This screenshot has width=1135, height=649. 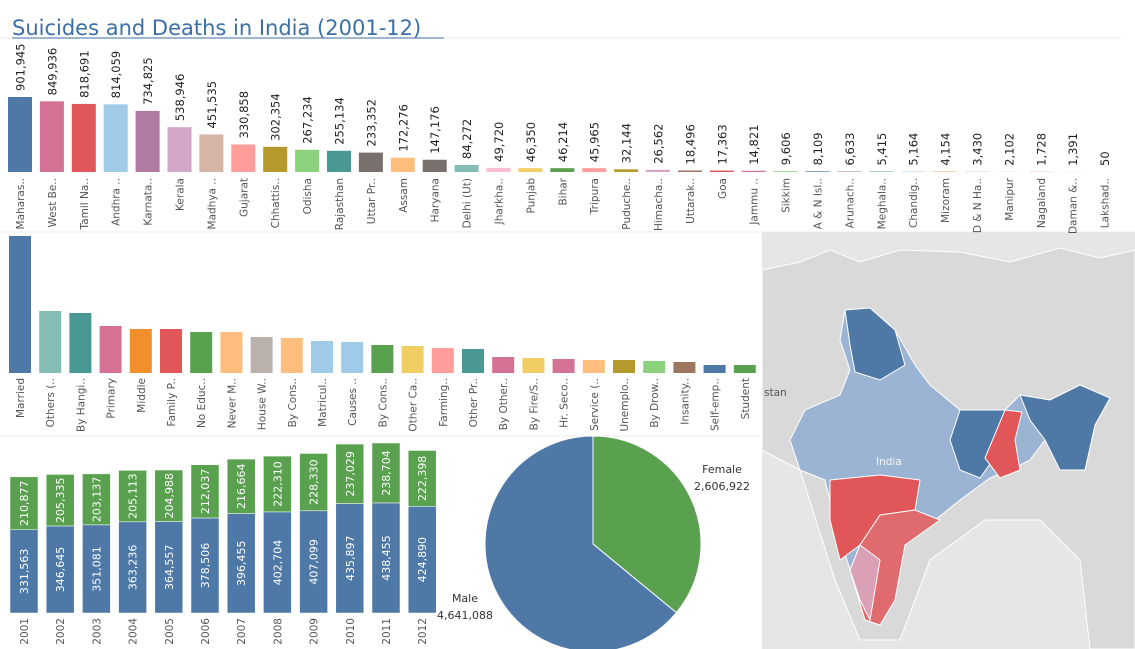 I want to click on value-label: 45,965, so click(x=595, y=142).